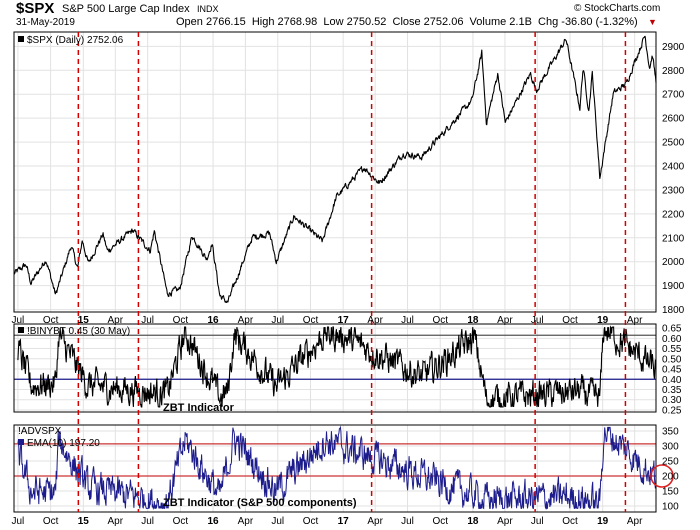  I want to click on y-tick-label: 350, so click(670, 432).